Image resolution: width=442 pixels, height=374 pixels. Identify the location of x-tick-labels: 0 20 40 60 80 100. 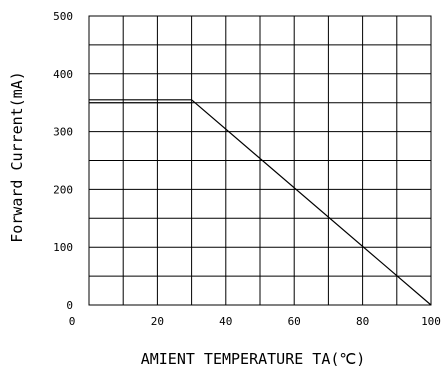
(255, 321).